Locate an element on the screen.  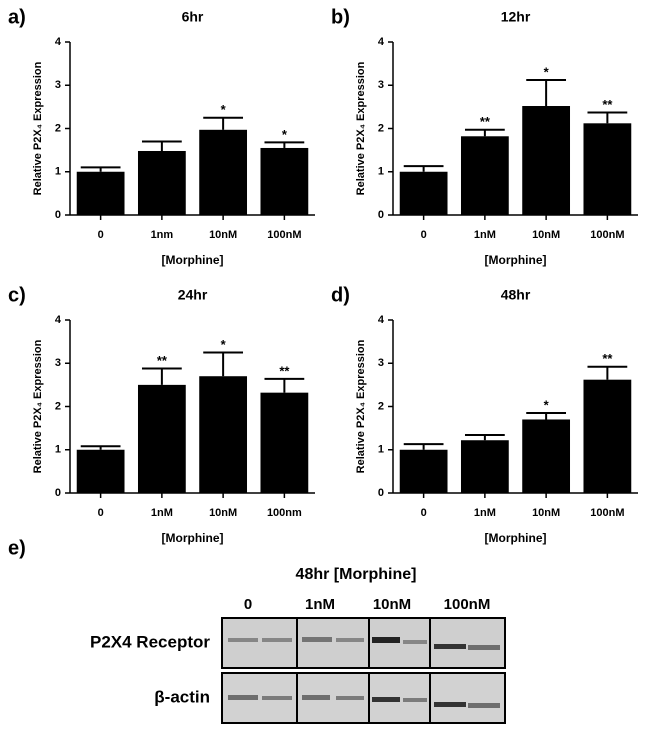
chart-title: 6hr is located at coordinates (193, 17).